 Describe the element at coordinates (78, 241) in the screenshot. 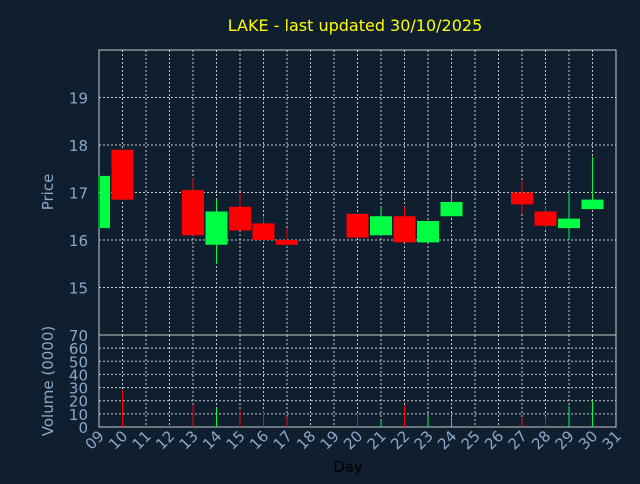

I see `price-y-tick-label: 16` at that location.